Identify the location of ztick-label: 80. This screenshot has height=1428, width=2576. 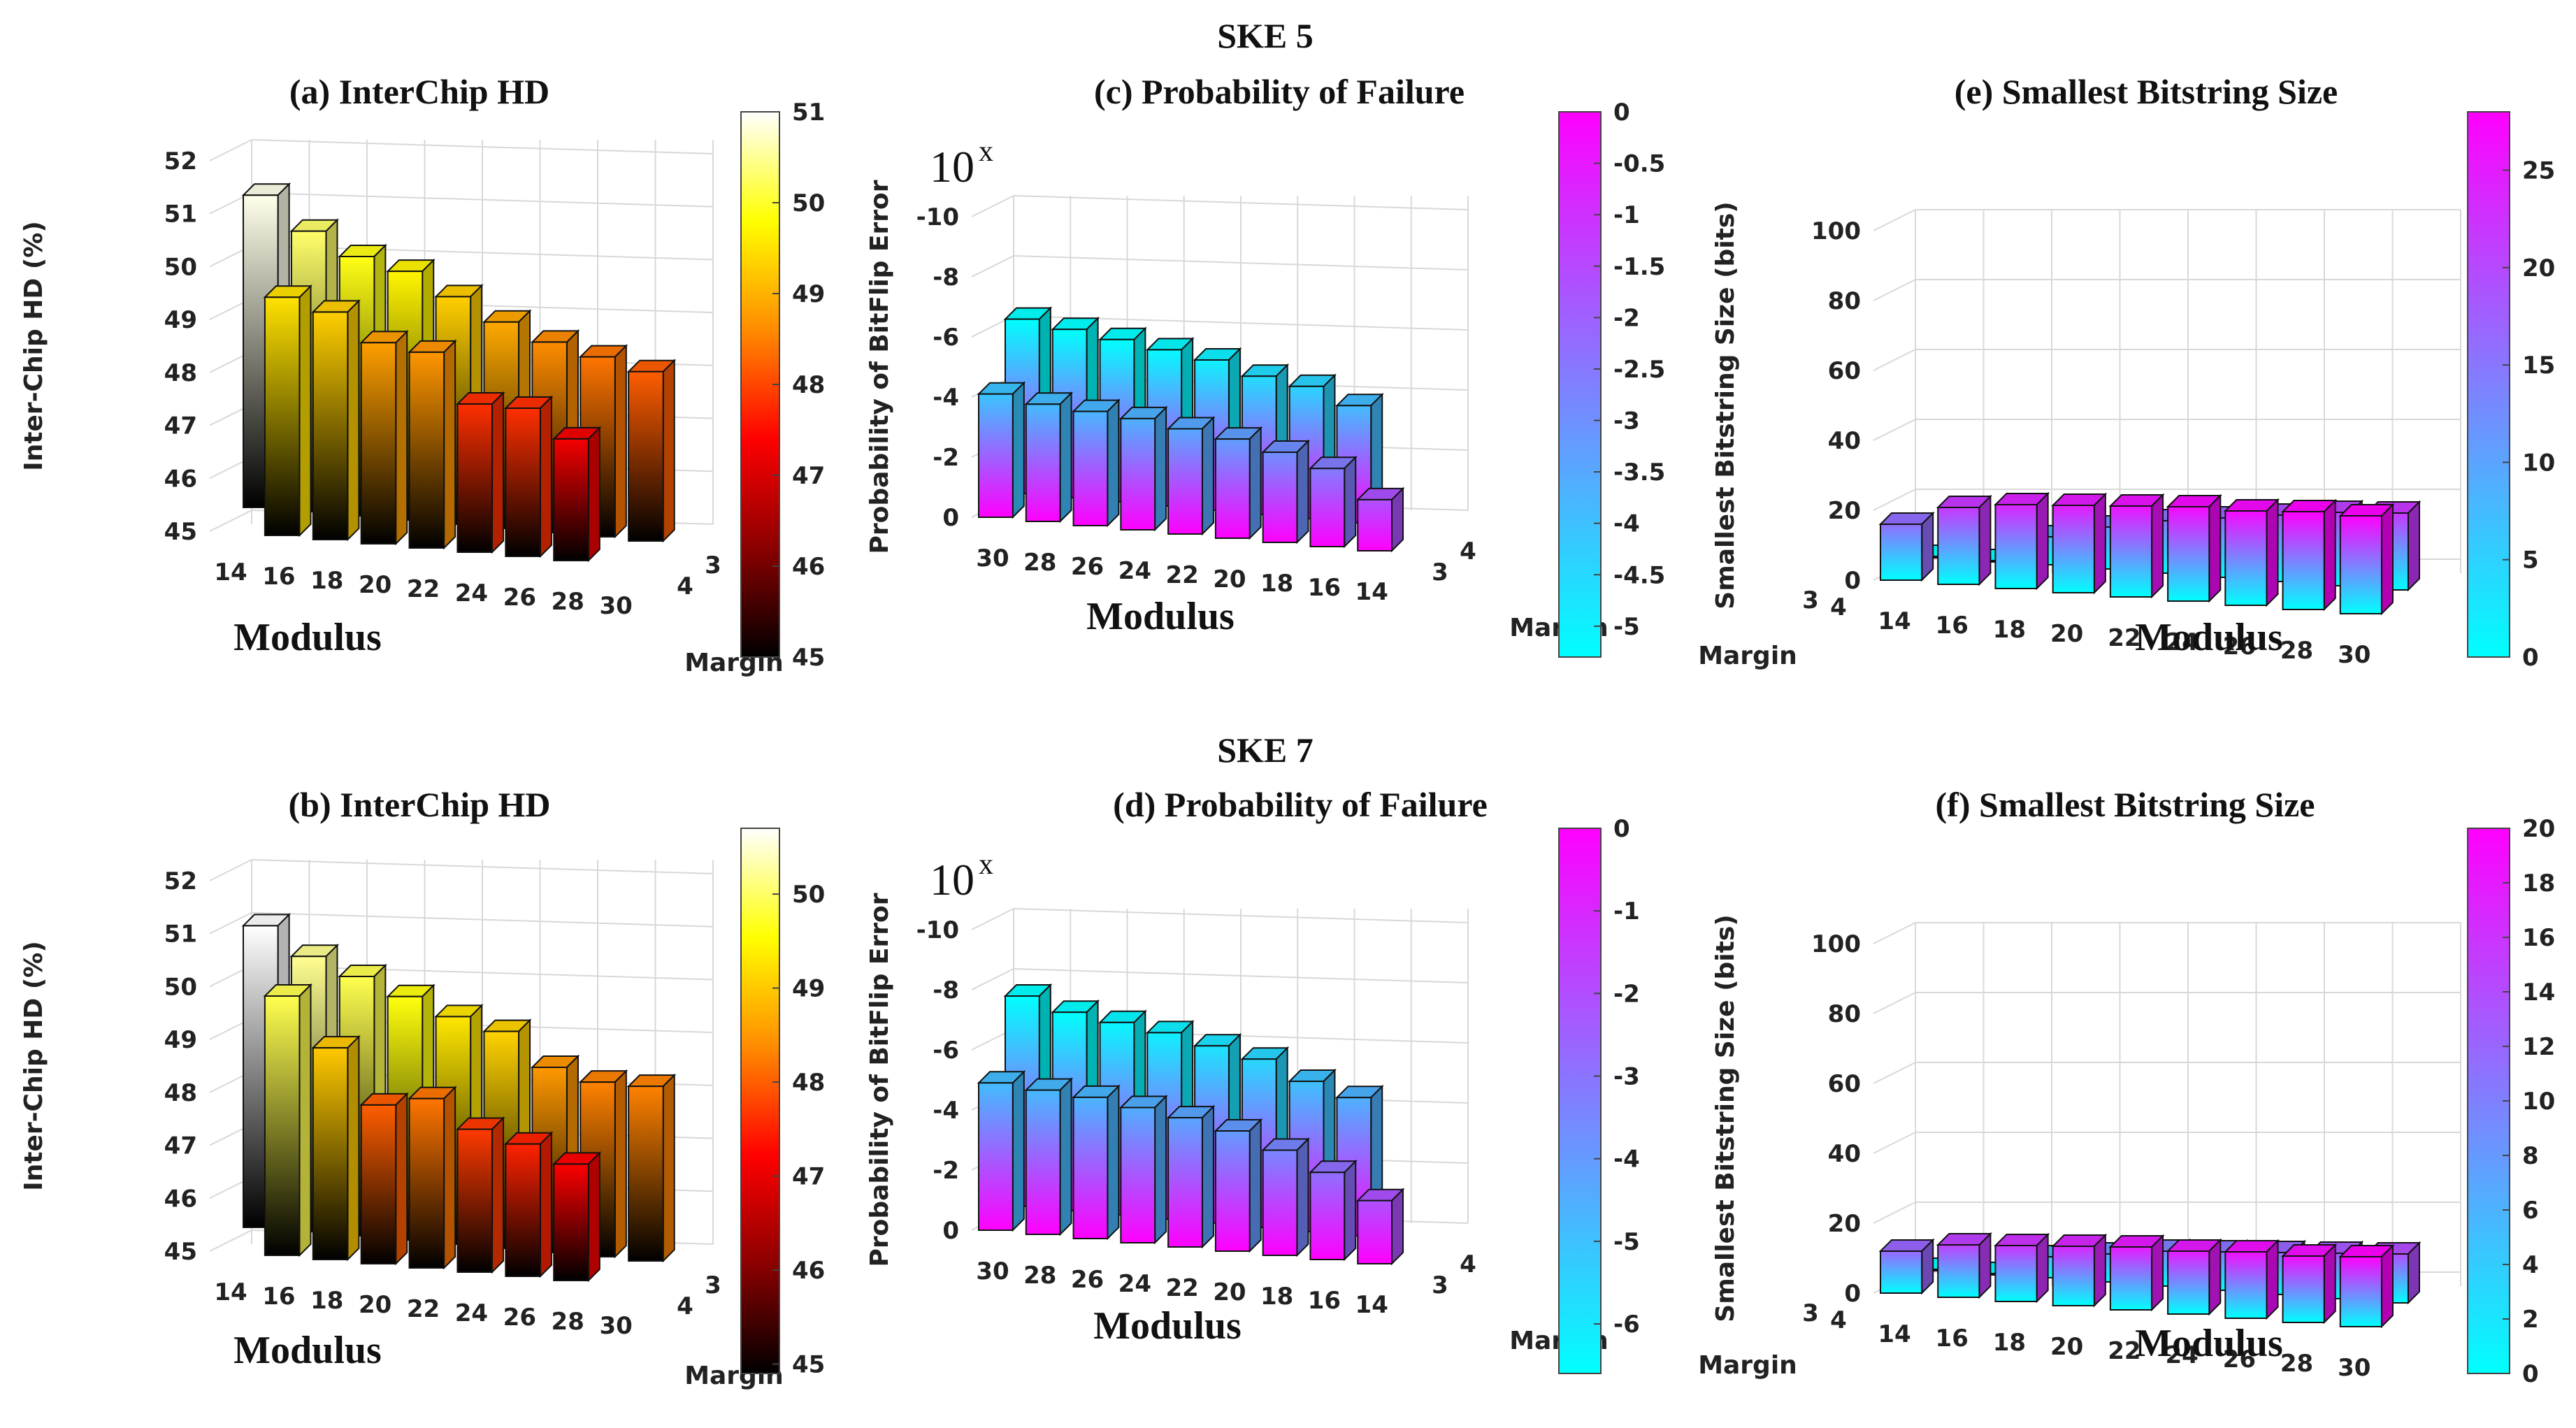
(1844, 301).